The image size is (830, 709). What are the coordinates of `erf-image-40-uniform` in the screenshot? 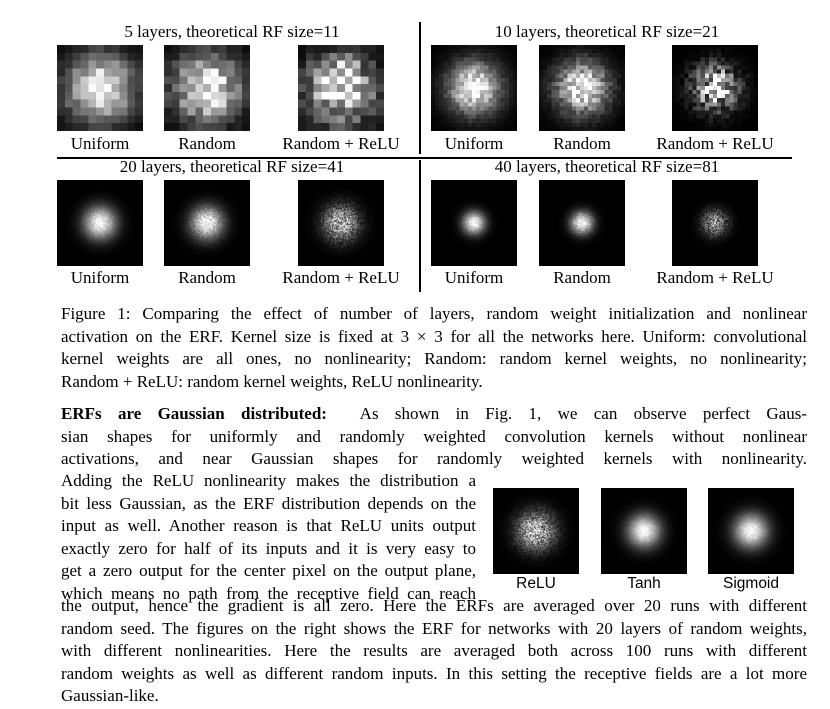 It's located at (474, 223).